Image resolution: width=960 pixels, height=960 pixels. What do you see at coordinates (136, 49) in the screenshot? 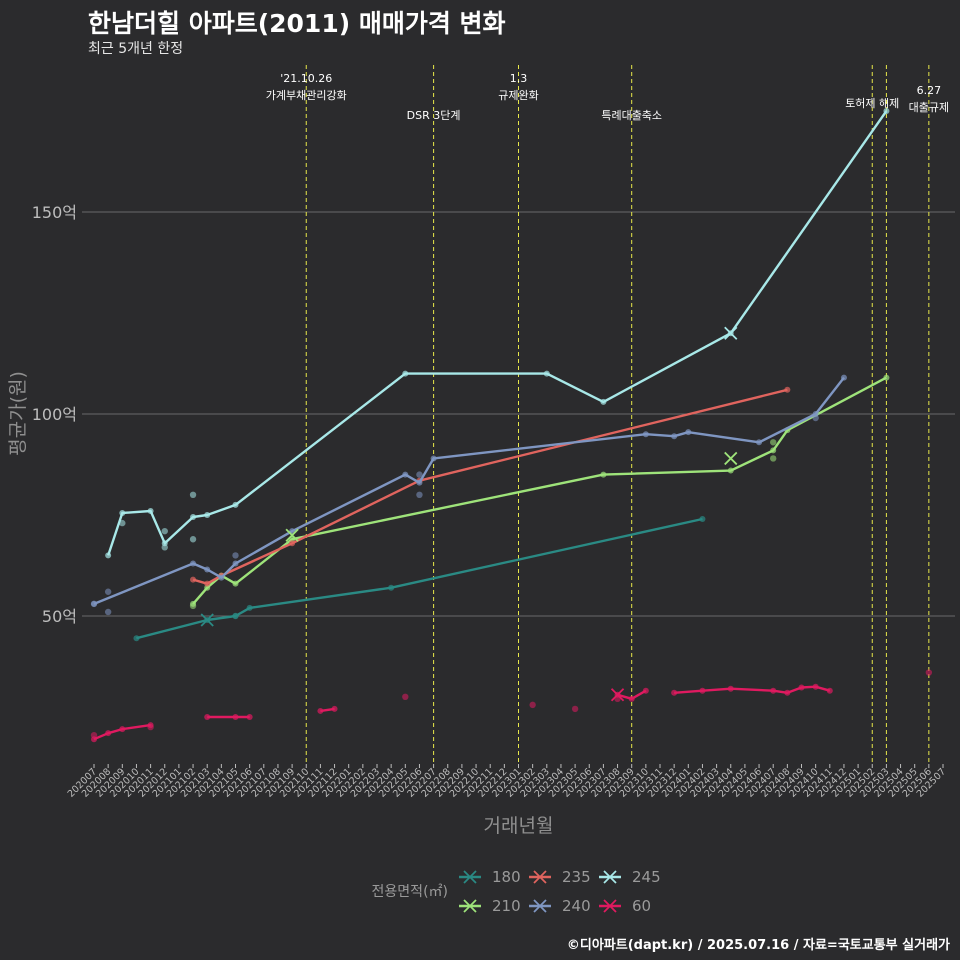
I see `chart-subtitle: 최근 5개년 한정` at bounding box center [136, 49].